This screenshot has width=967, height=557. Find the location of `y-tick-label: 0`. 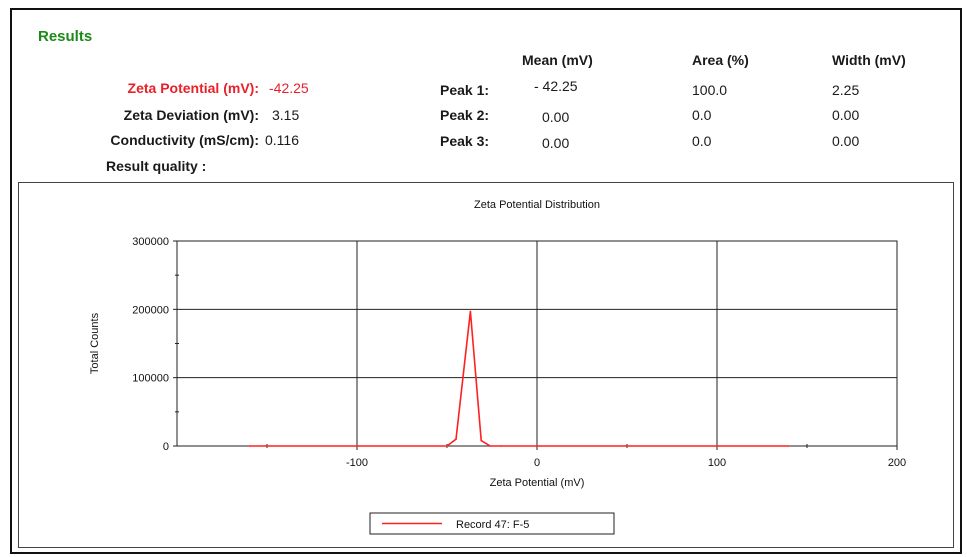

y-tick-label: 0 is located at coordinates (166, 447).